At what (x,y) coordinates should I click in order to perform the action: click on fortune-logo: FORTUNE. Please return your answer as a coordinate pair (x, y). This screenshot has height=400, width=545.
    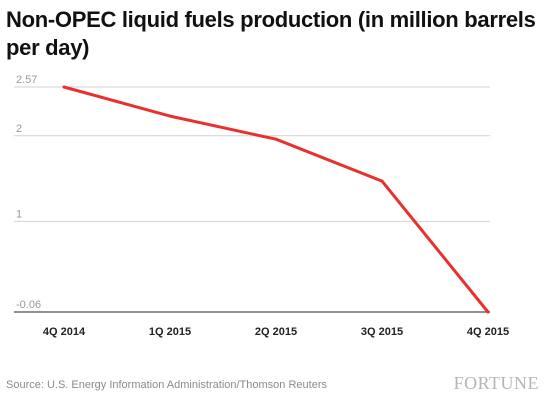
    Looking at the image, I should click on (496, 383).